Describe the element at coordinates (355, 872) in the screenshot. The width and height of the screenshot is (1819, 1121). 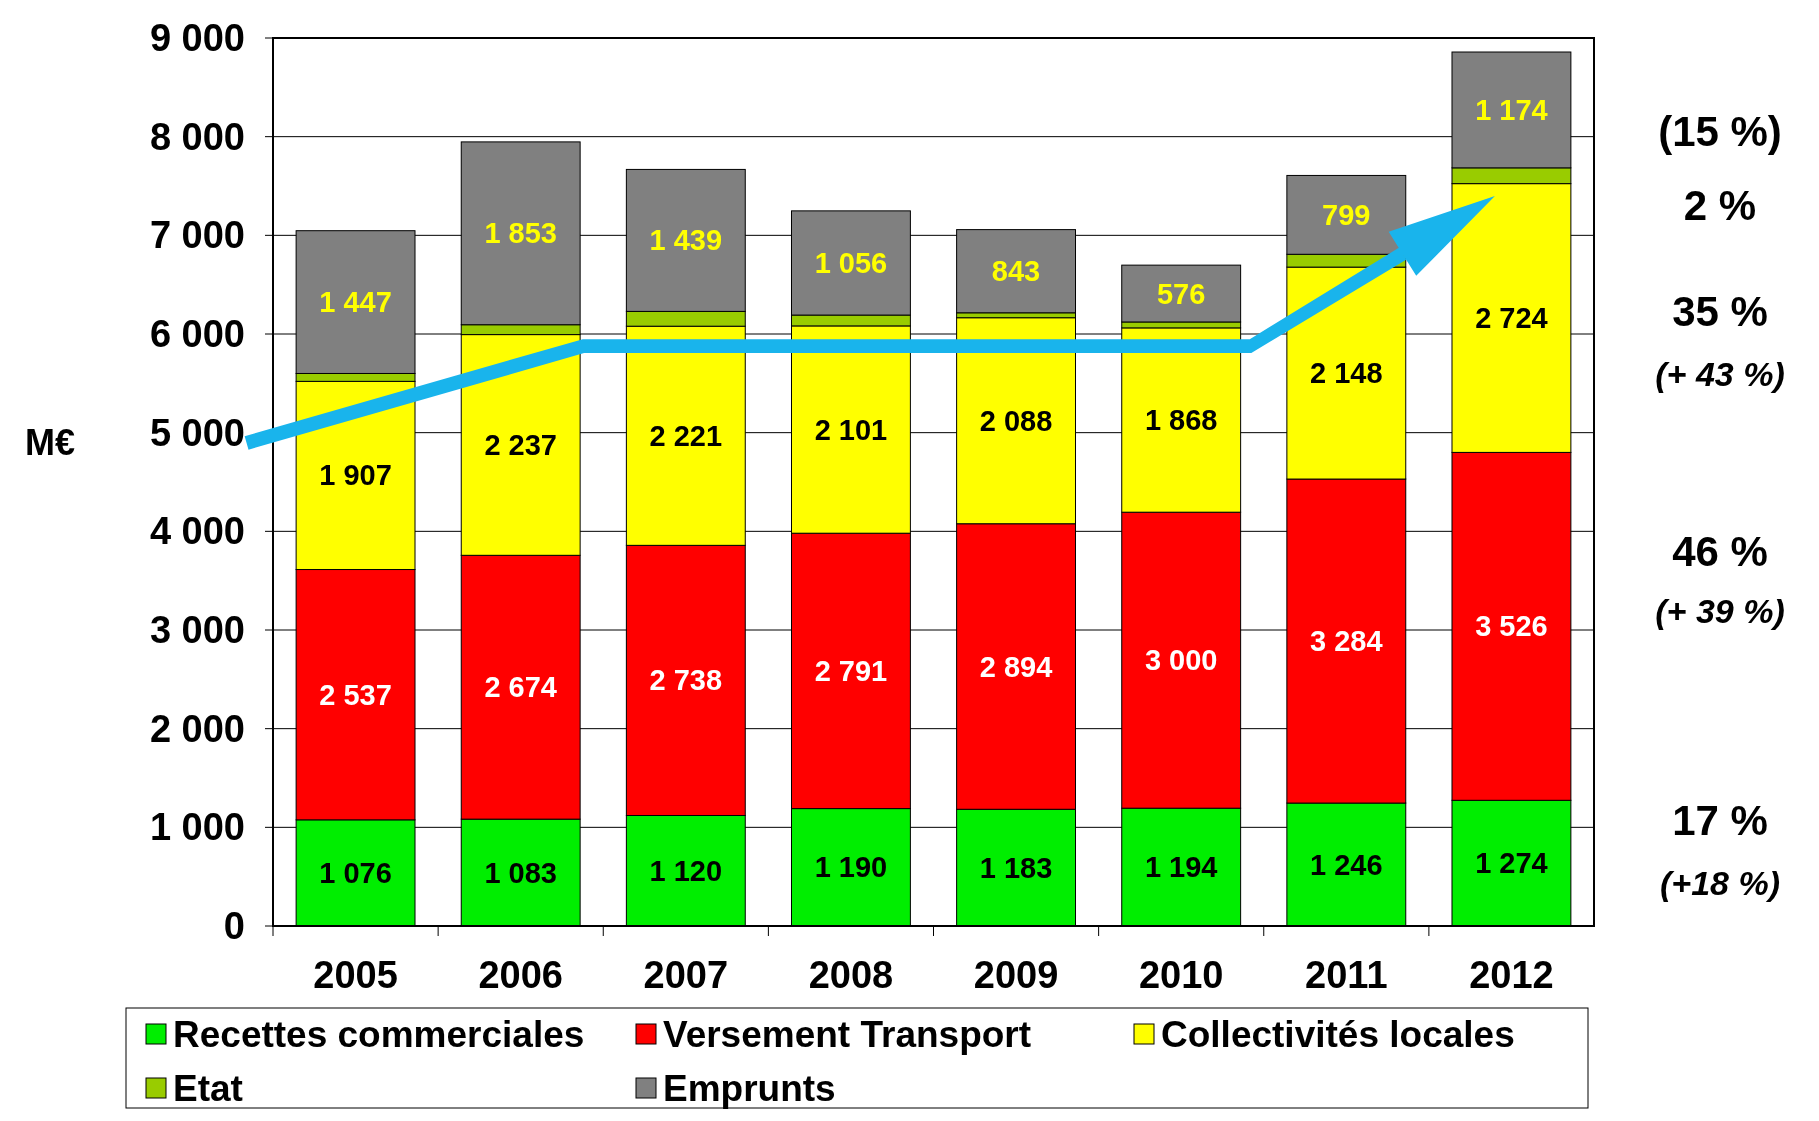
I see `data-label: 1 076` at that location.